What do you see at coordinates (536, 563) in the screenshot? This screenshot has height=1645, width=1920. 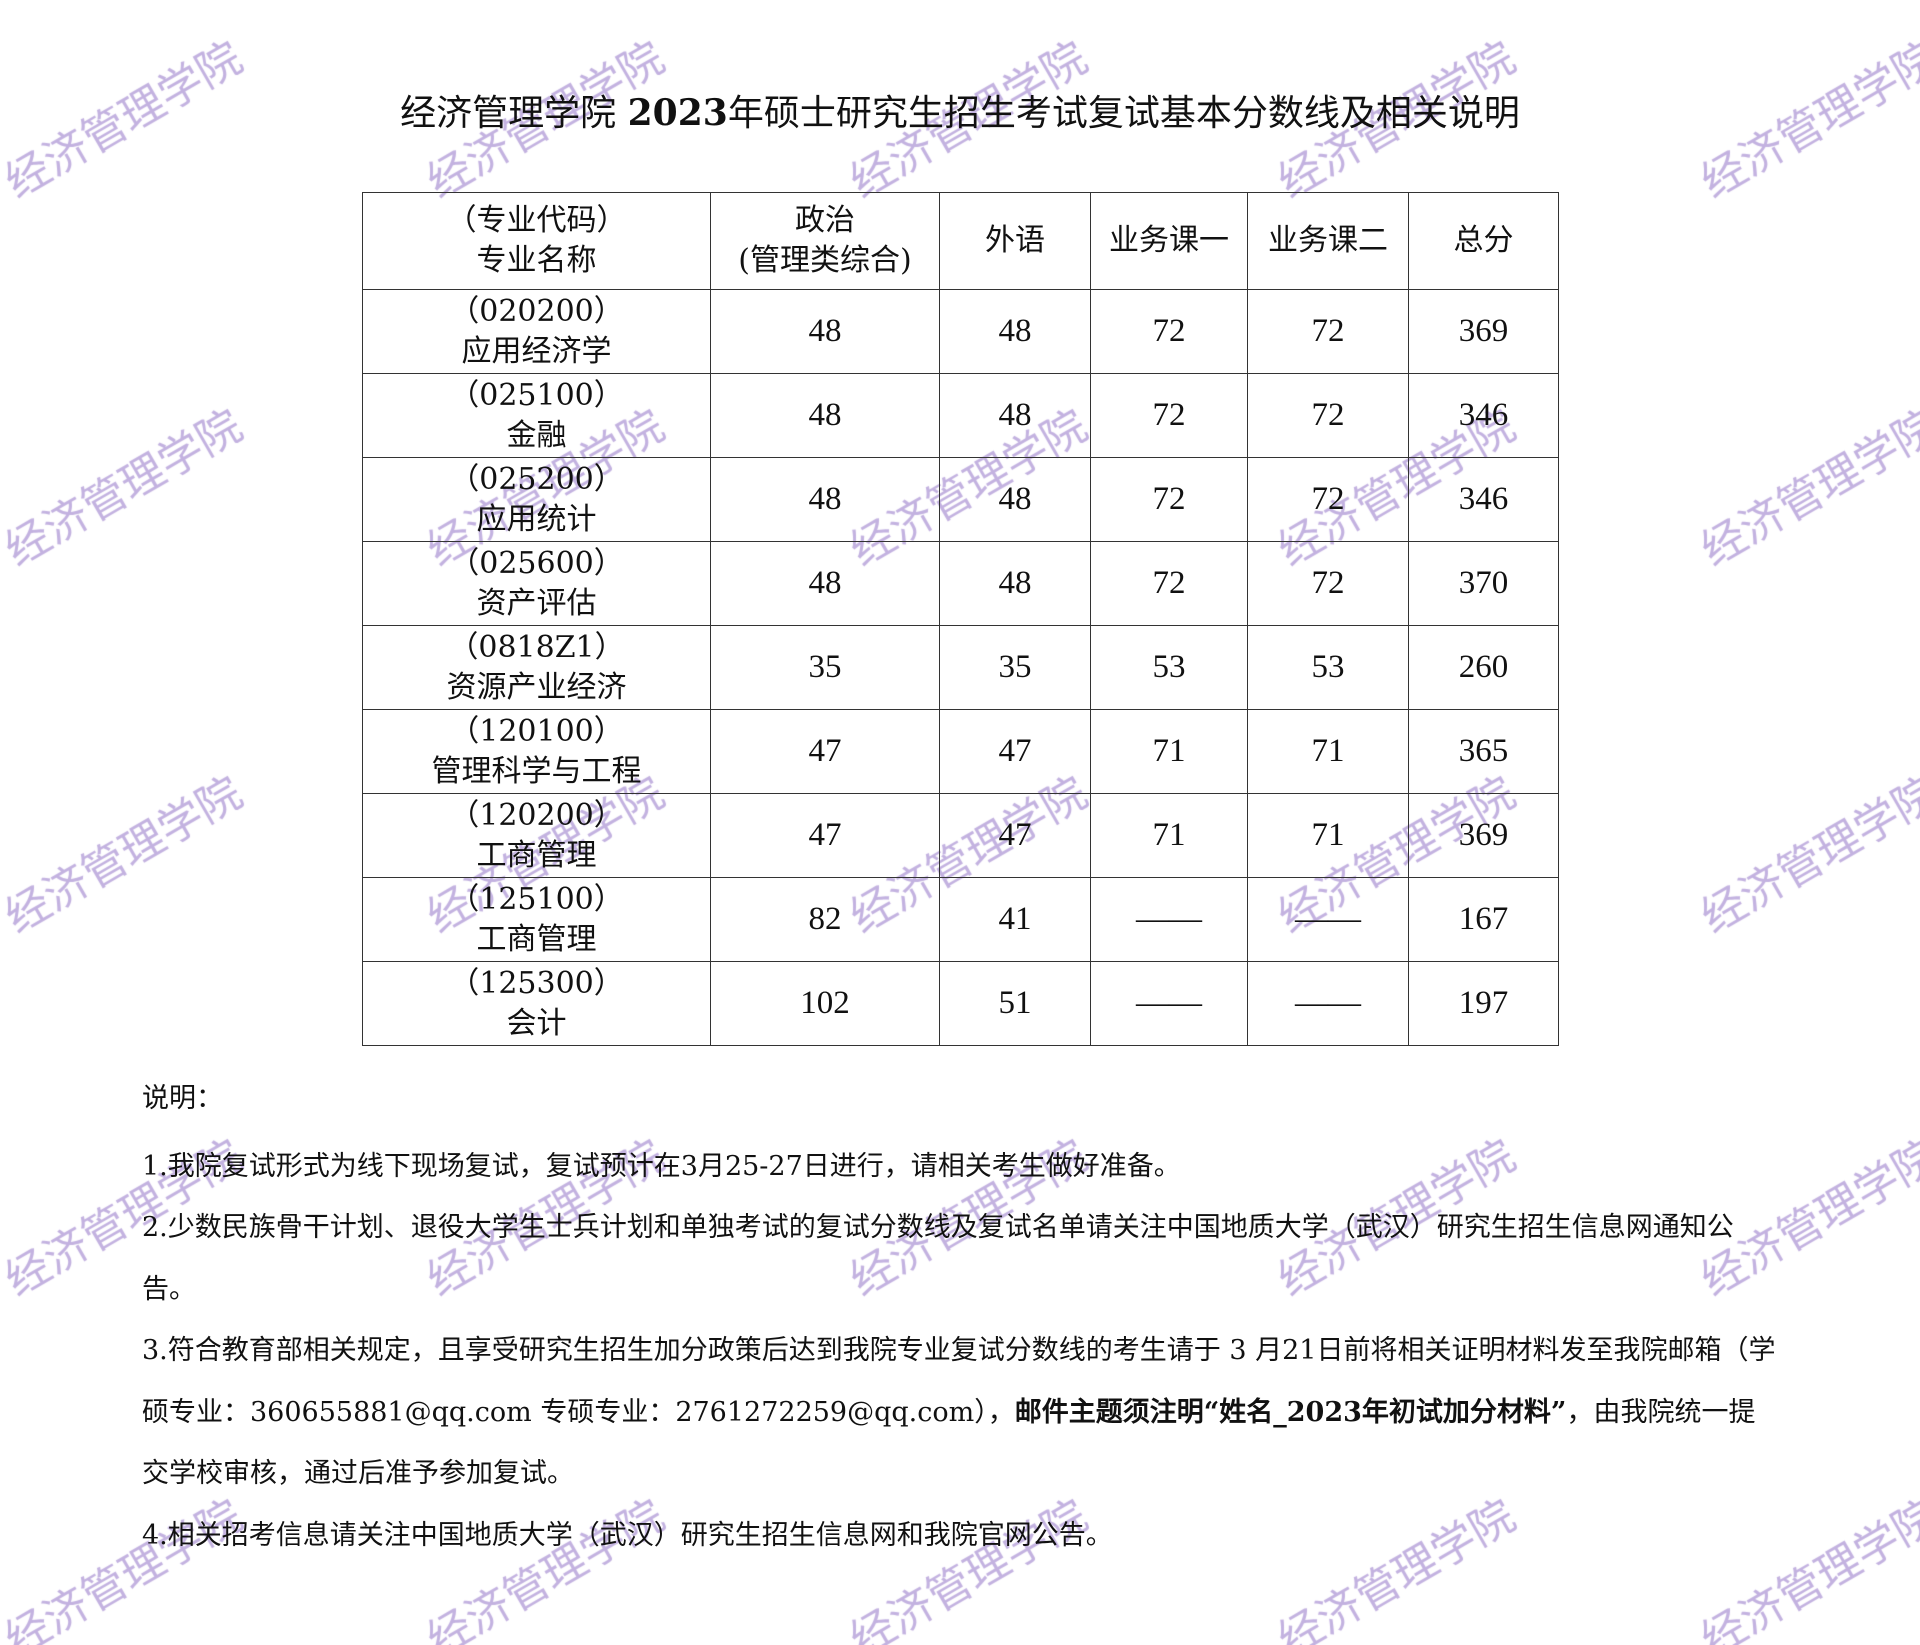 I see `major-code: （025600）` at bounding box center [536, 563].